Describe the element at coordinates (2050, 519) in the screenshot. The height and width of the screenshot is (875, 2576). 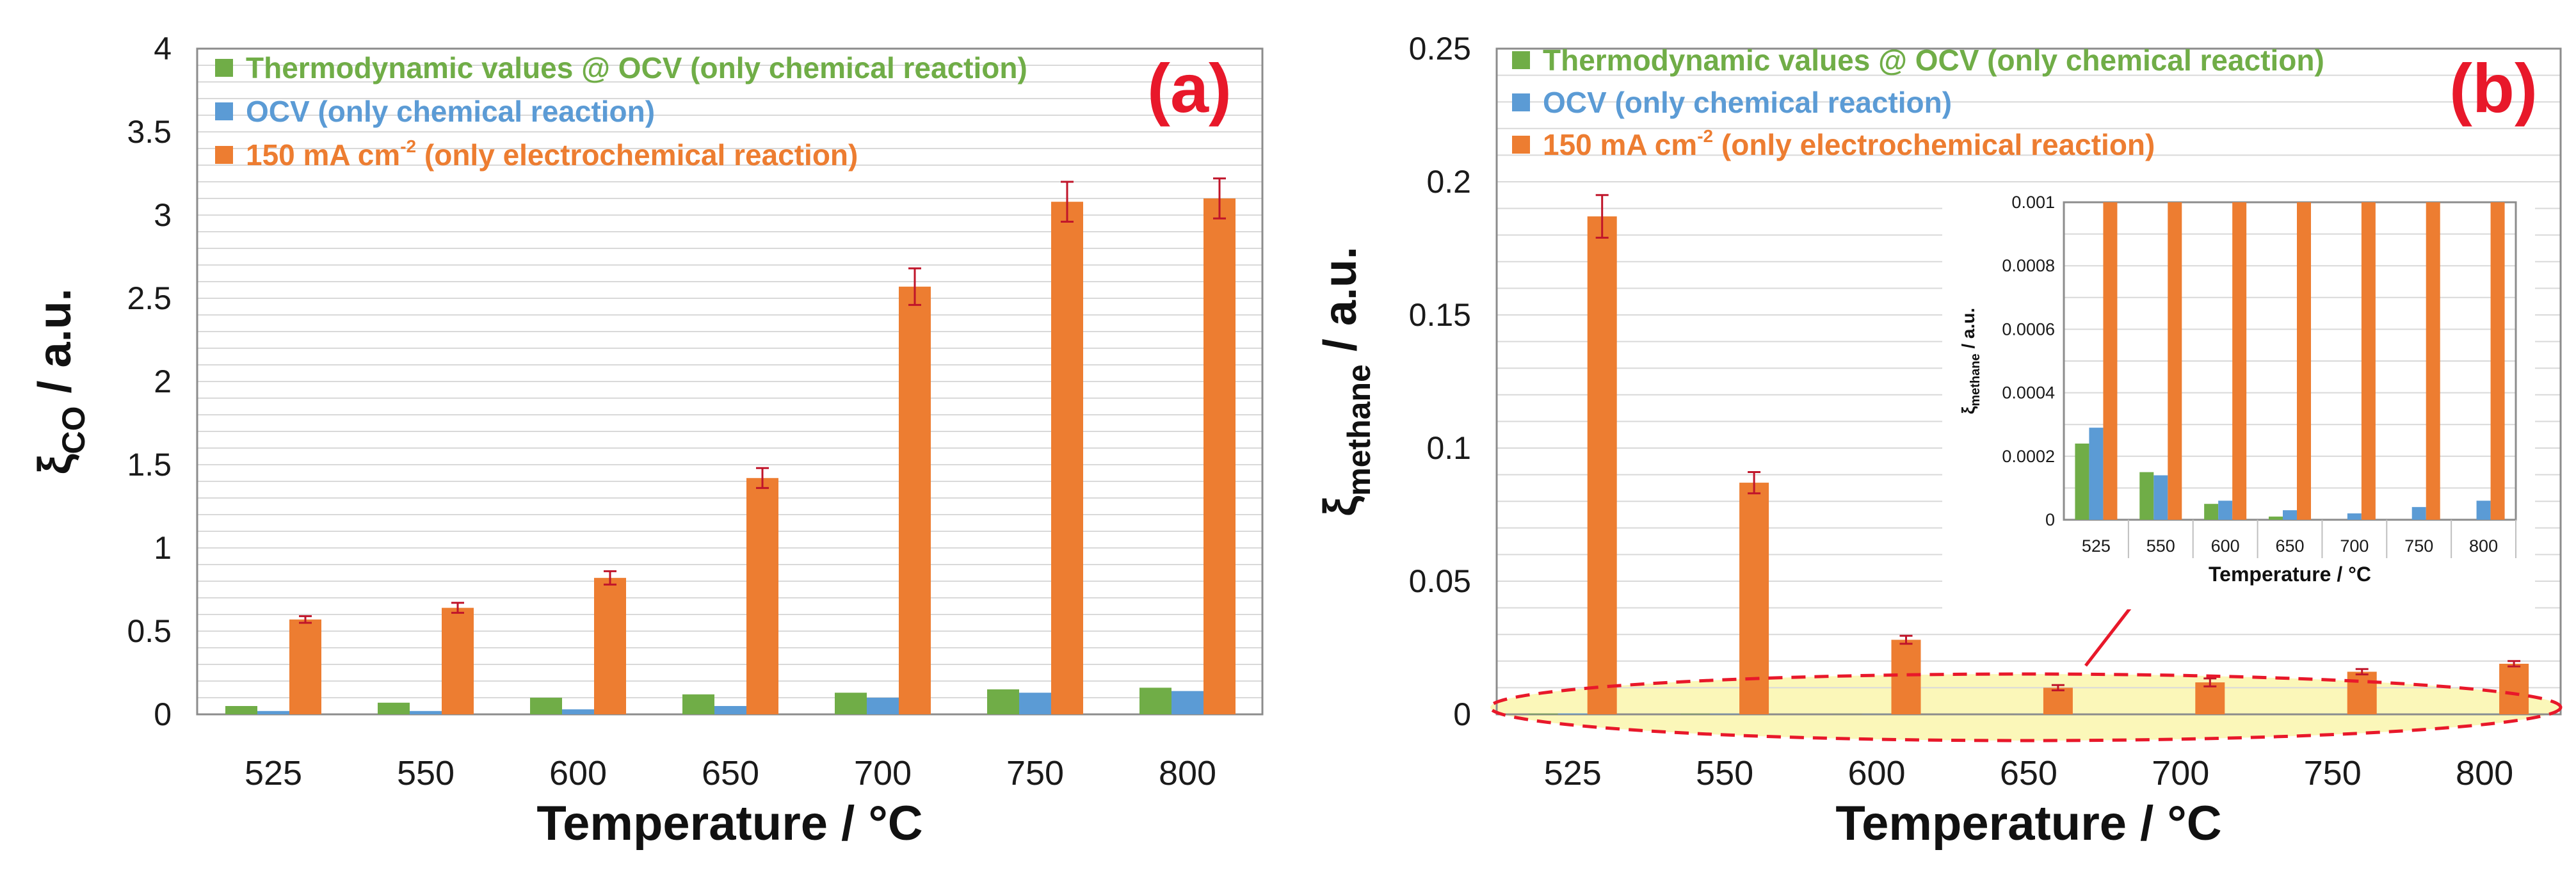
I see `inset-y-tick-label: 0` at that location.